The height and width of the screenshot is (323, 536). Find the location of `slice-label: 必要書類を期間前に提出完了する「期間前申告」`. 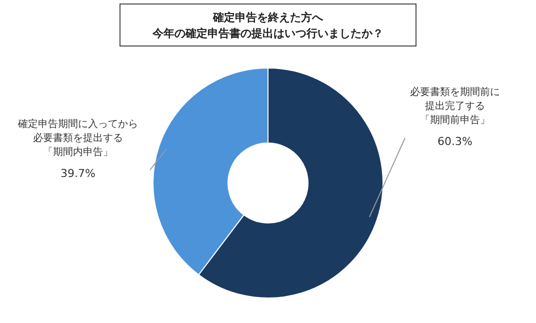

slice-label: 必要書類を期間前に提出完了する「期間前申告」 is located at coordinates (455, 106).